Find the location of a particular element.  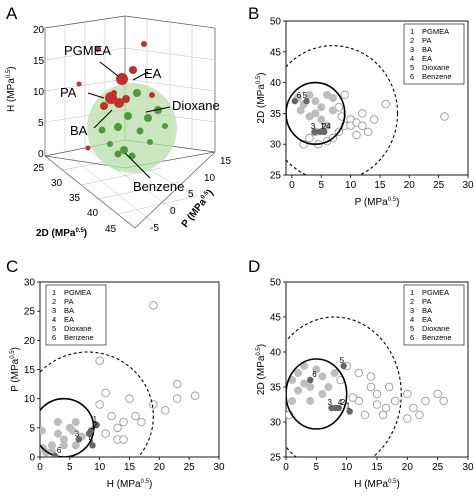

x-axis-label: P (MPa0.5) is located at coordinates (198, 209).